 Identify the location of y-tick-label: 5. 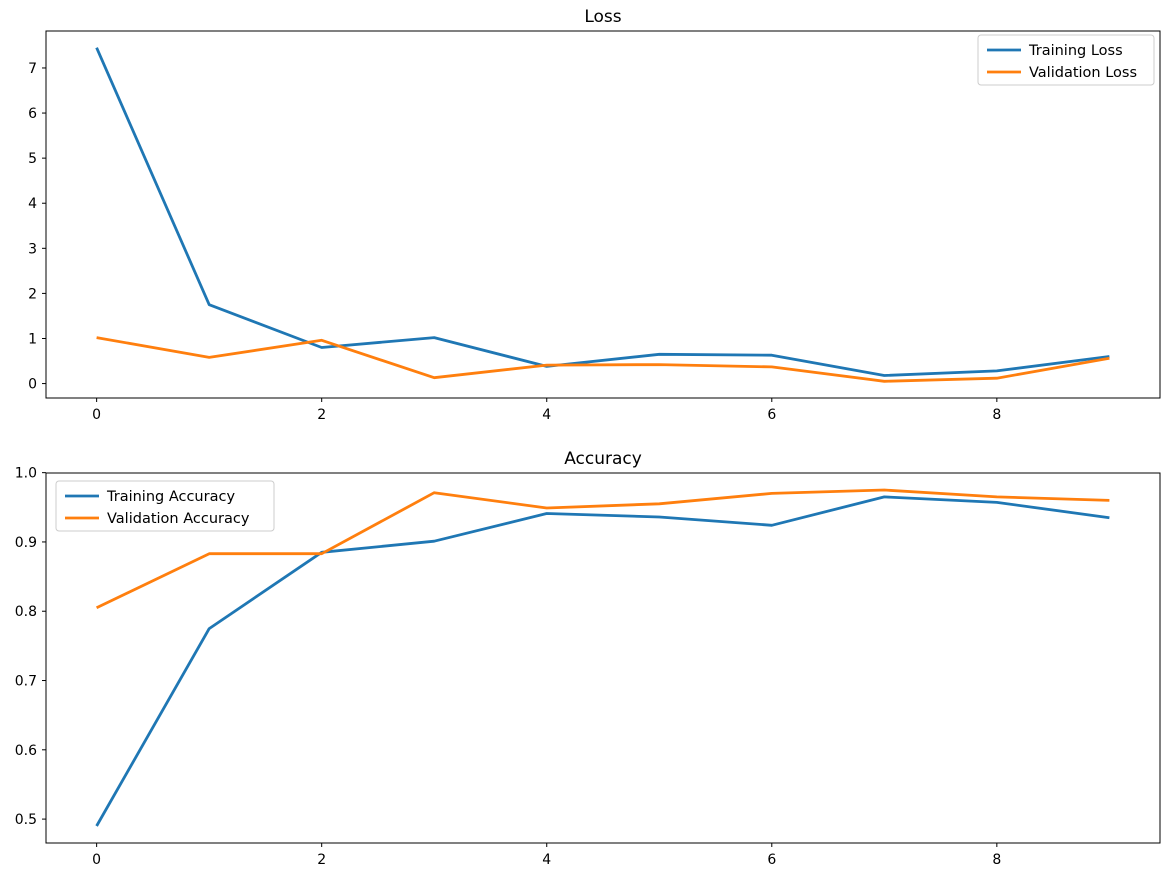
(32, 159).